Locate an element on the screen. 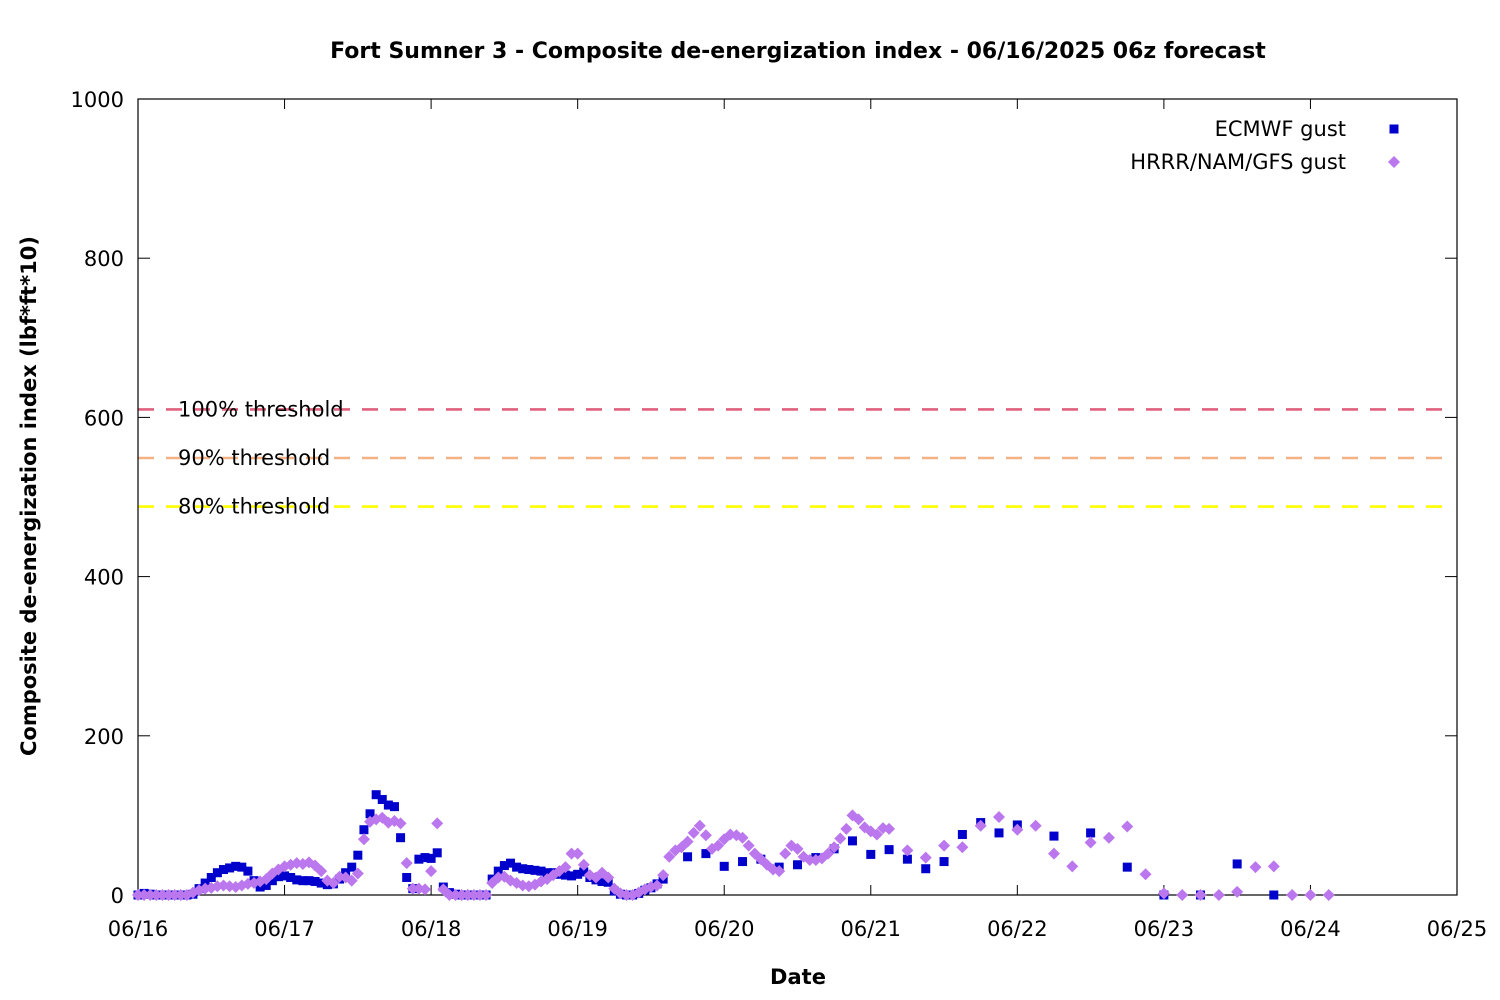 The height and width of the screenshot is (1000, 1500). x-tick-label: 06/18 is located at coordinates (431, 929).